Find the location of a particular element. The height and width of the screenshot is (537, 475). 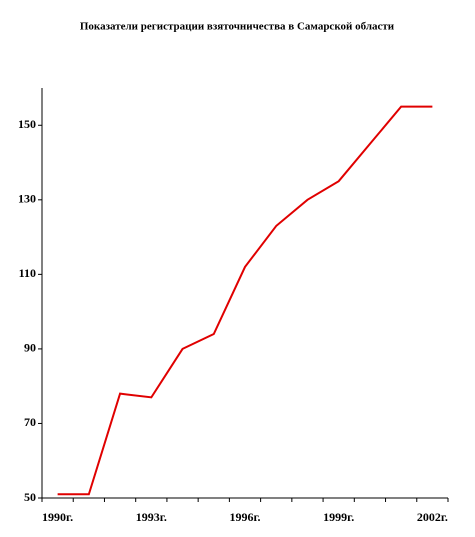

x-tick-label: 1996г. is located at coordinates (244, 517).